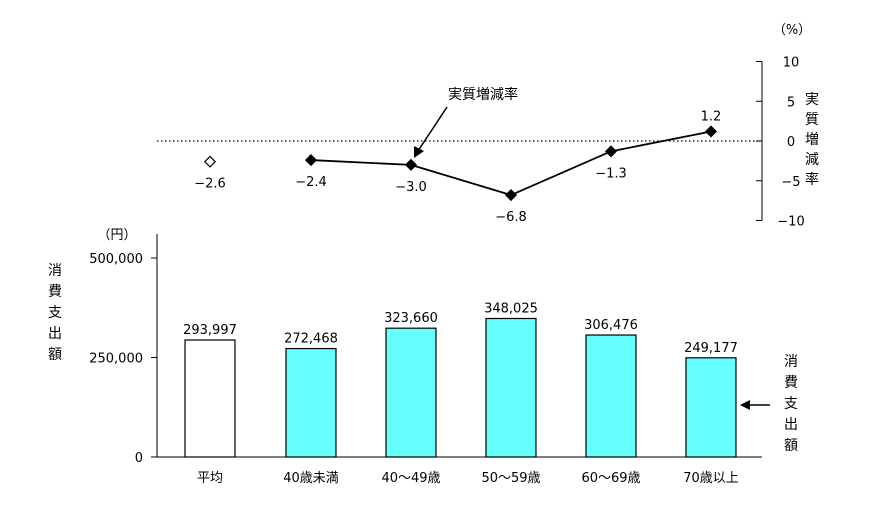  I want to click on bar-series-annotation-char: 支, so click(791, 404).